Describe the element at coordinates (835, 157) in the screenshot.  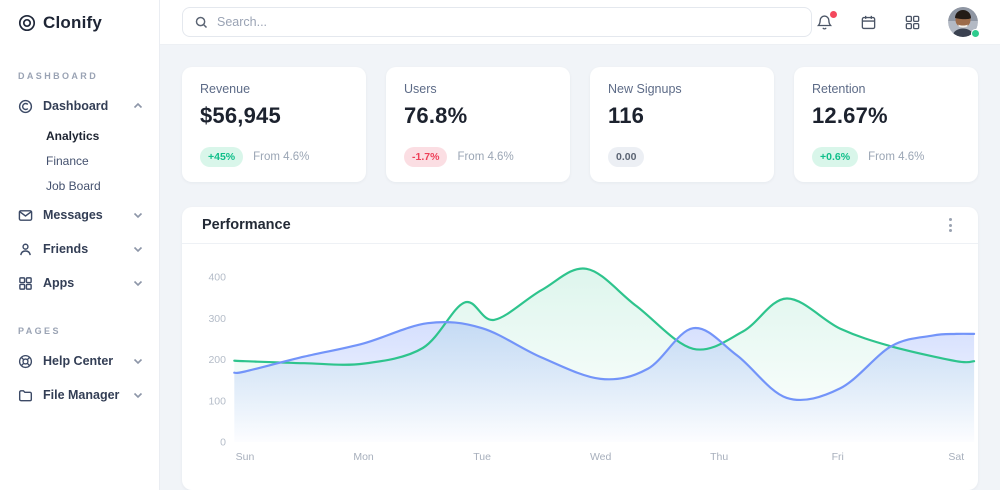
I see `trend-badge: +0.6%` at that location.